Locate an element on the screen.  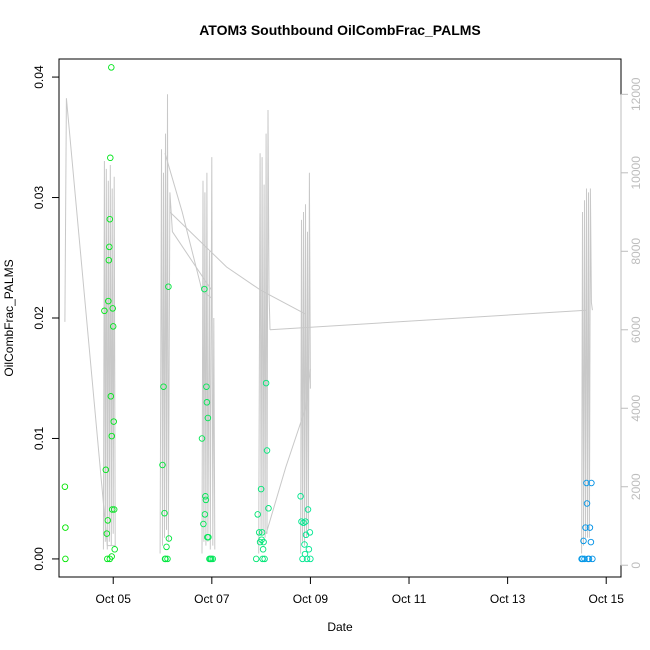
x-tick-label: Oct 07 is located at coordinates (212, 599).